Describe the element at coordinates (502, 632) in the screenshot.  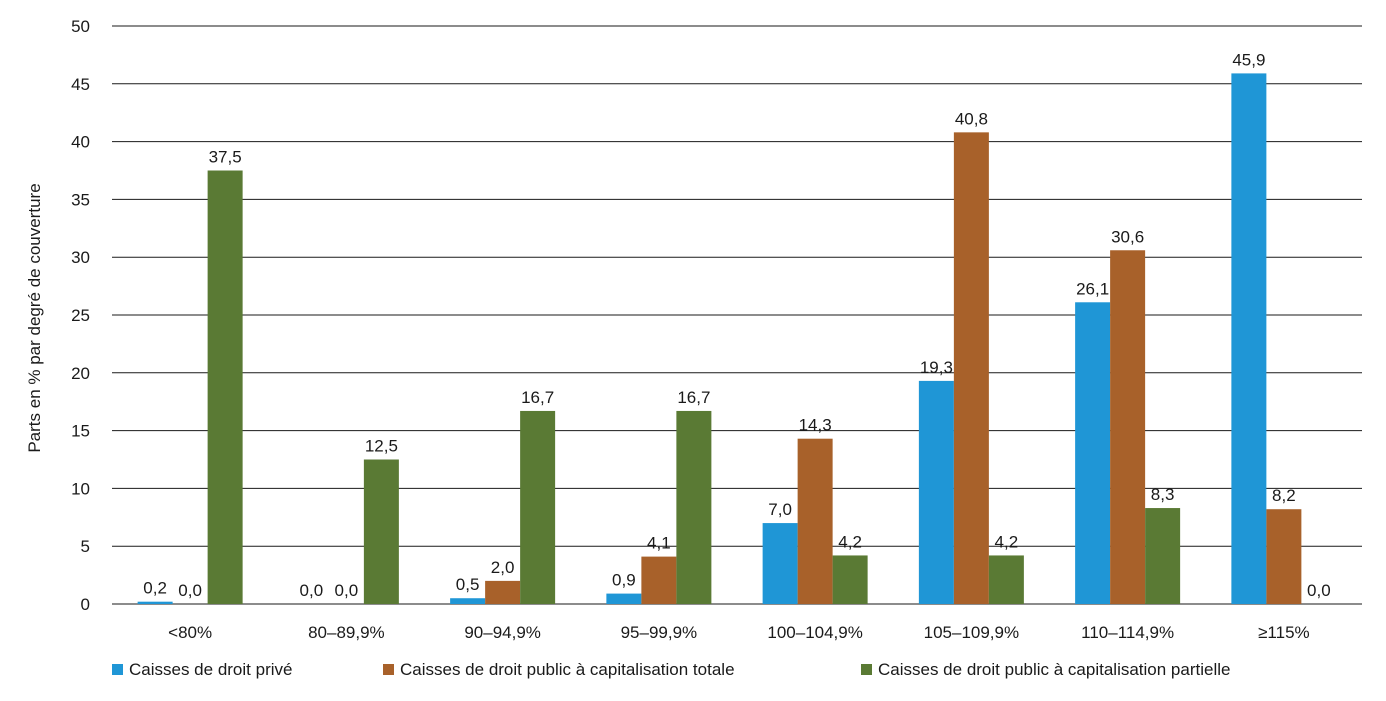
I see `x-tick-label: 90–94,9%` at that location.